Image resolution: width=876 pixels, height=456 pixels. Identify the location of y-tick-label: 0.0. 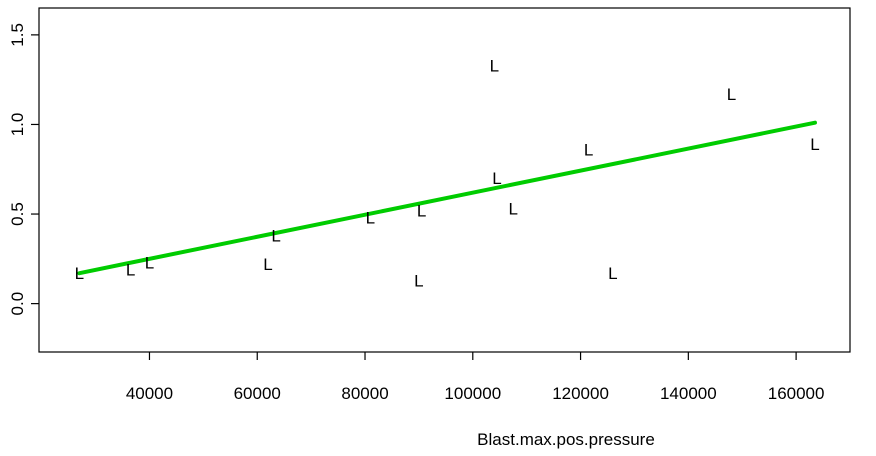
(17, 304).